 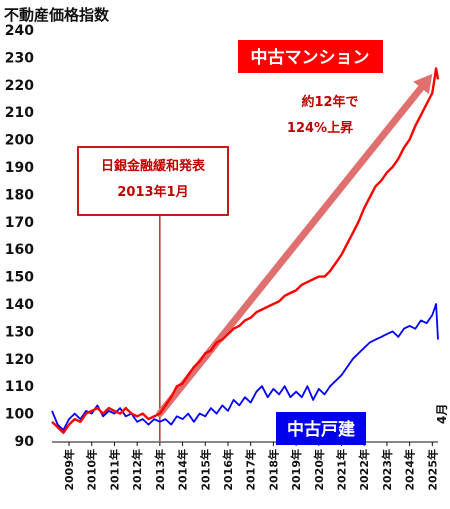 What do you see at coordinates (19, 58) in the screenshot?
I see `y-tick-label: 230` at bounding box center [19, 58].